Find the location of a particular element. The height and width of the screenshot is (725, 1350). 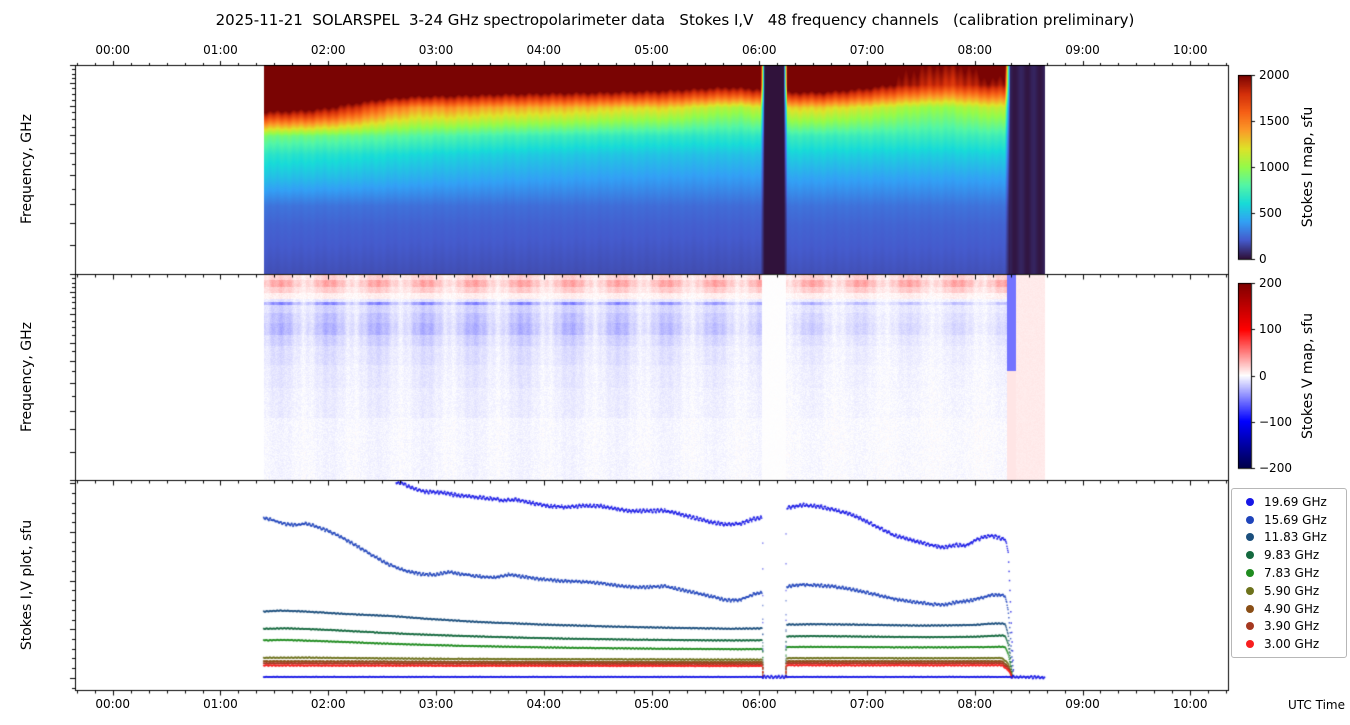

stokes-i-colorbar is located at coordinates (1244, 167).